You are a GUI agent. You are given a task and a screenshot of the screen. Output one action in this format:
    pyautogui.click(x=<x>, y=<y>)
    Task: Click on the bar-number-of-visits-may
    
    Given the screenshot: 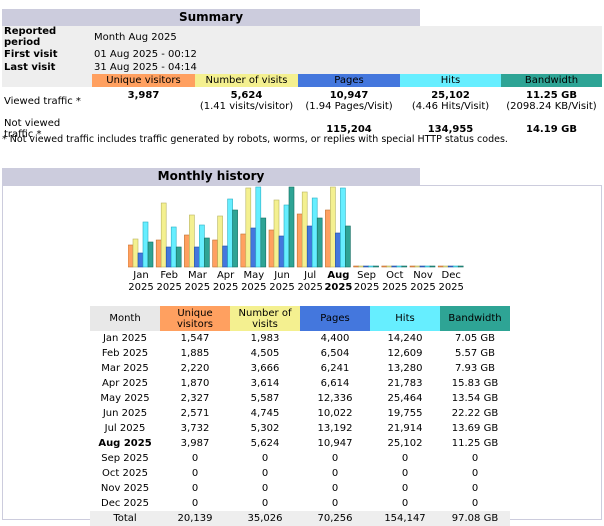 What is the action you would take?
    pyautogui.click(x=248, y=227)
    